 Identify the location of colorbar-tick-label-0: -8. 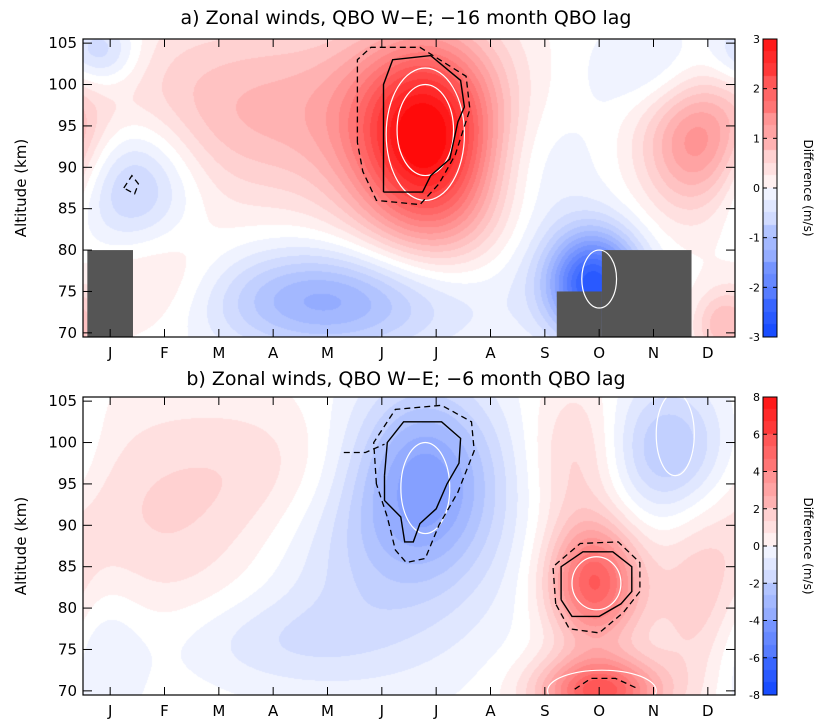
(754, 695).